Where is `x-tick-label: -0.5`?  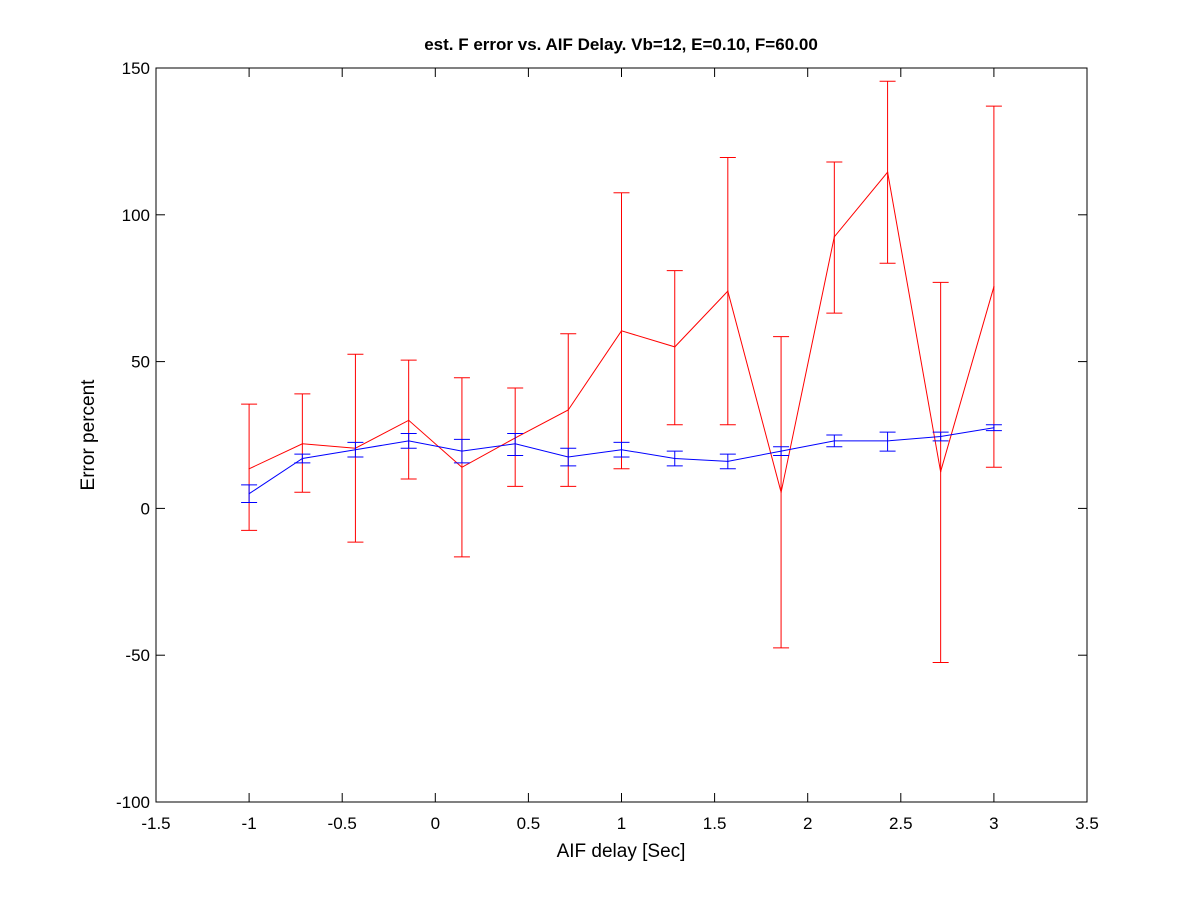
x-tick-label: -0.5 is located at coordinates (342, 823).